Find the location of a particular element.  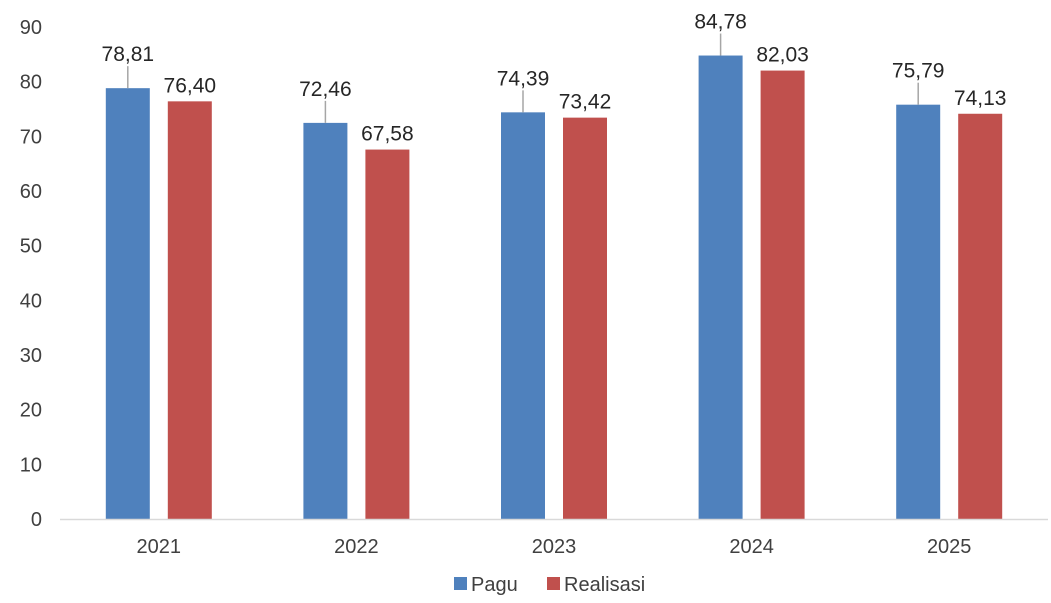

bar-realisasi-2024 is located at coordinates (782, 294).